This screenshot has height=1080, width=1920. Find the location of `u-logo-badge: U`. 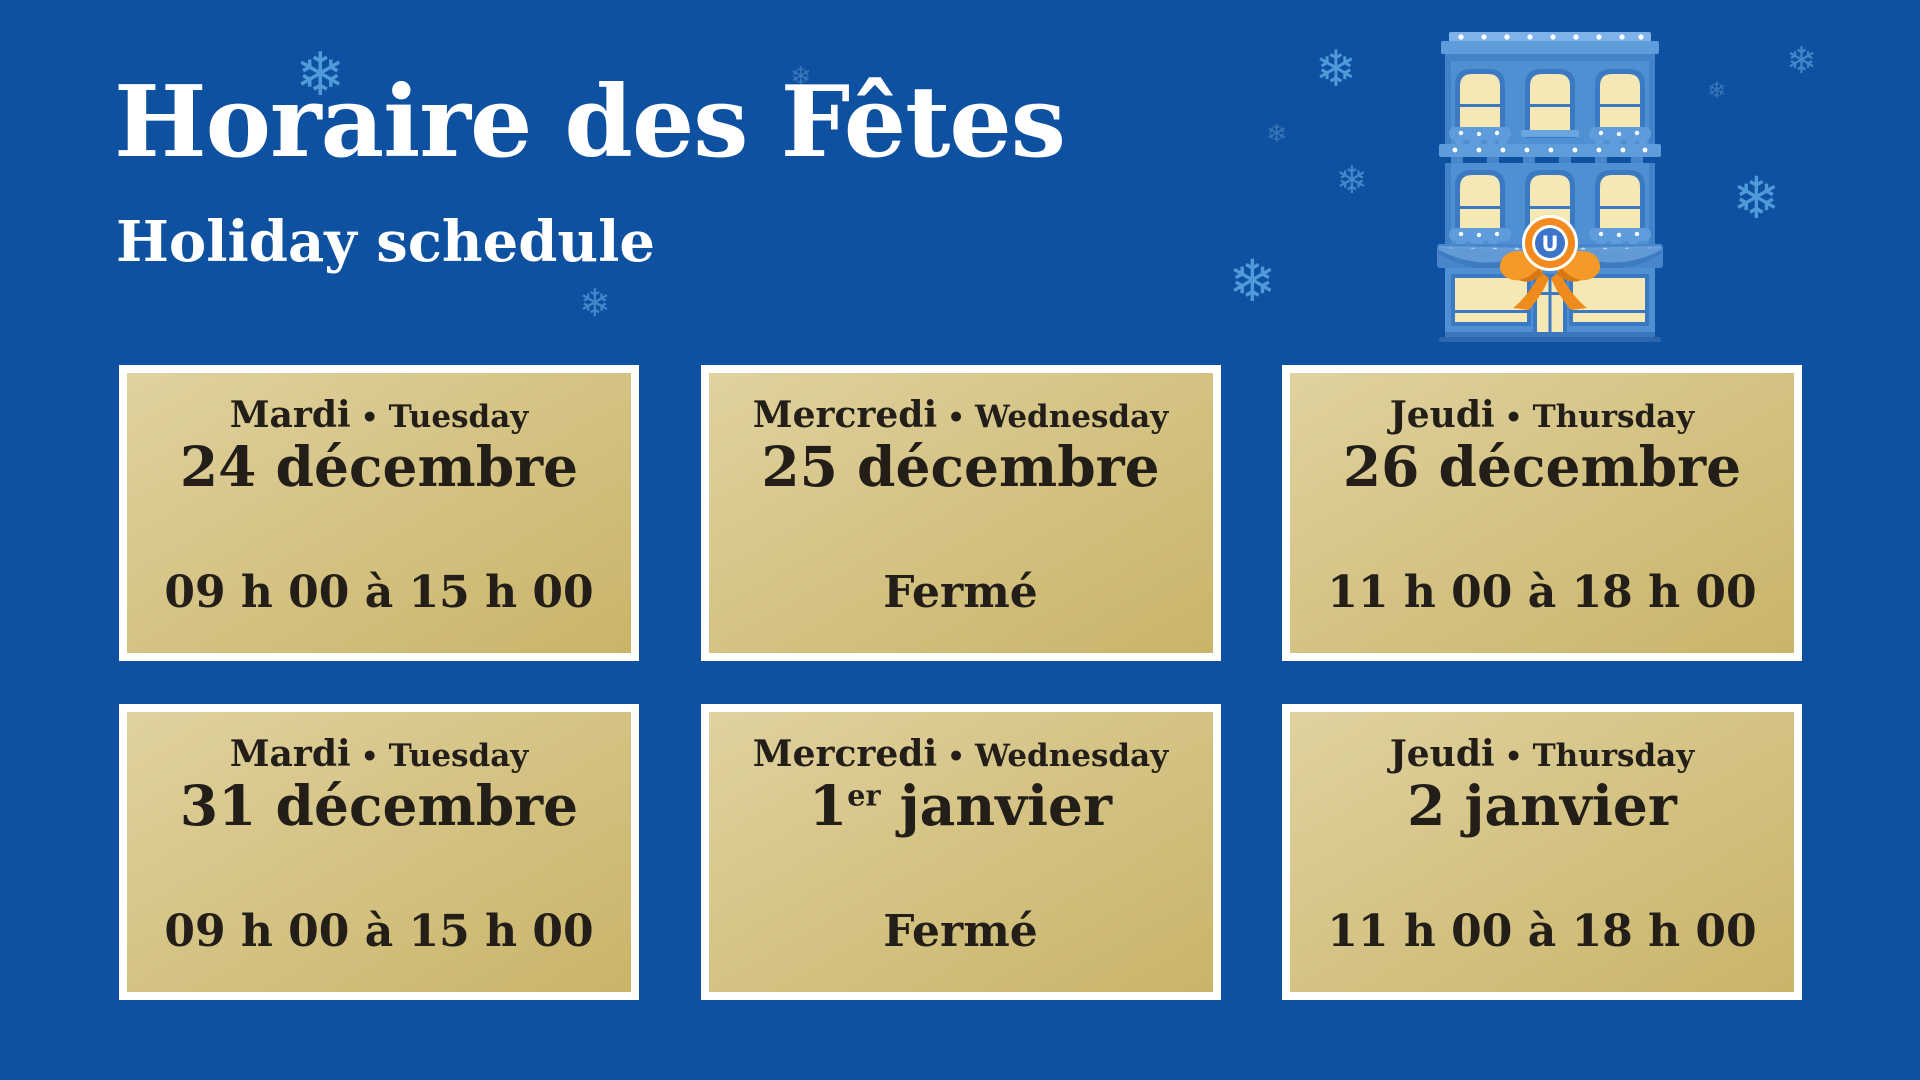

u-logo-badge: U is located at coordinates (1550, 243).